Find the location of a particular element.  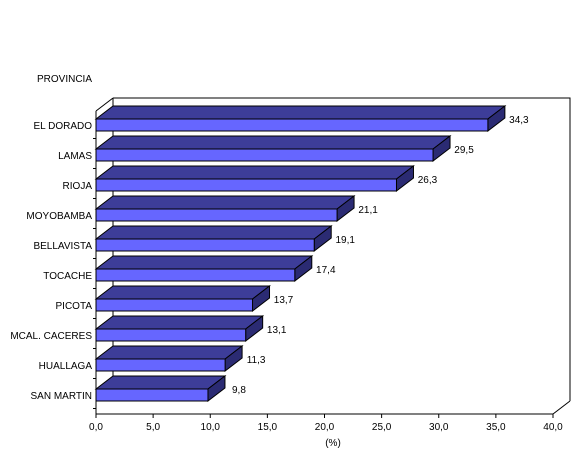

data-label: 9,8 is located at coordinates (239, 390).